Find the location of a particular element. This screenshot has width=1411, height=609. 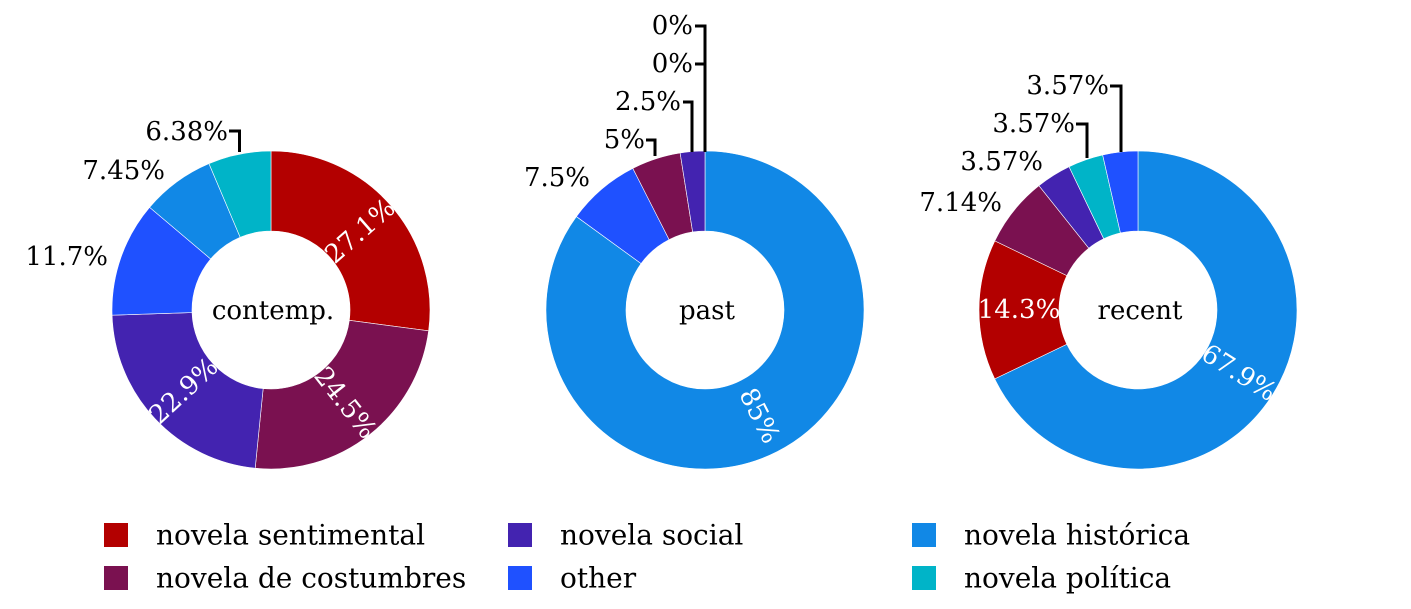

slice-value-label: 5% is located at coordinates (624, 140).